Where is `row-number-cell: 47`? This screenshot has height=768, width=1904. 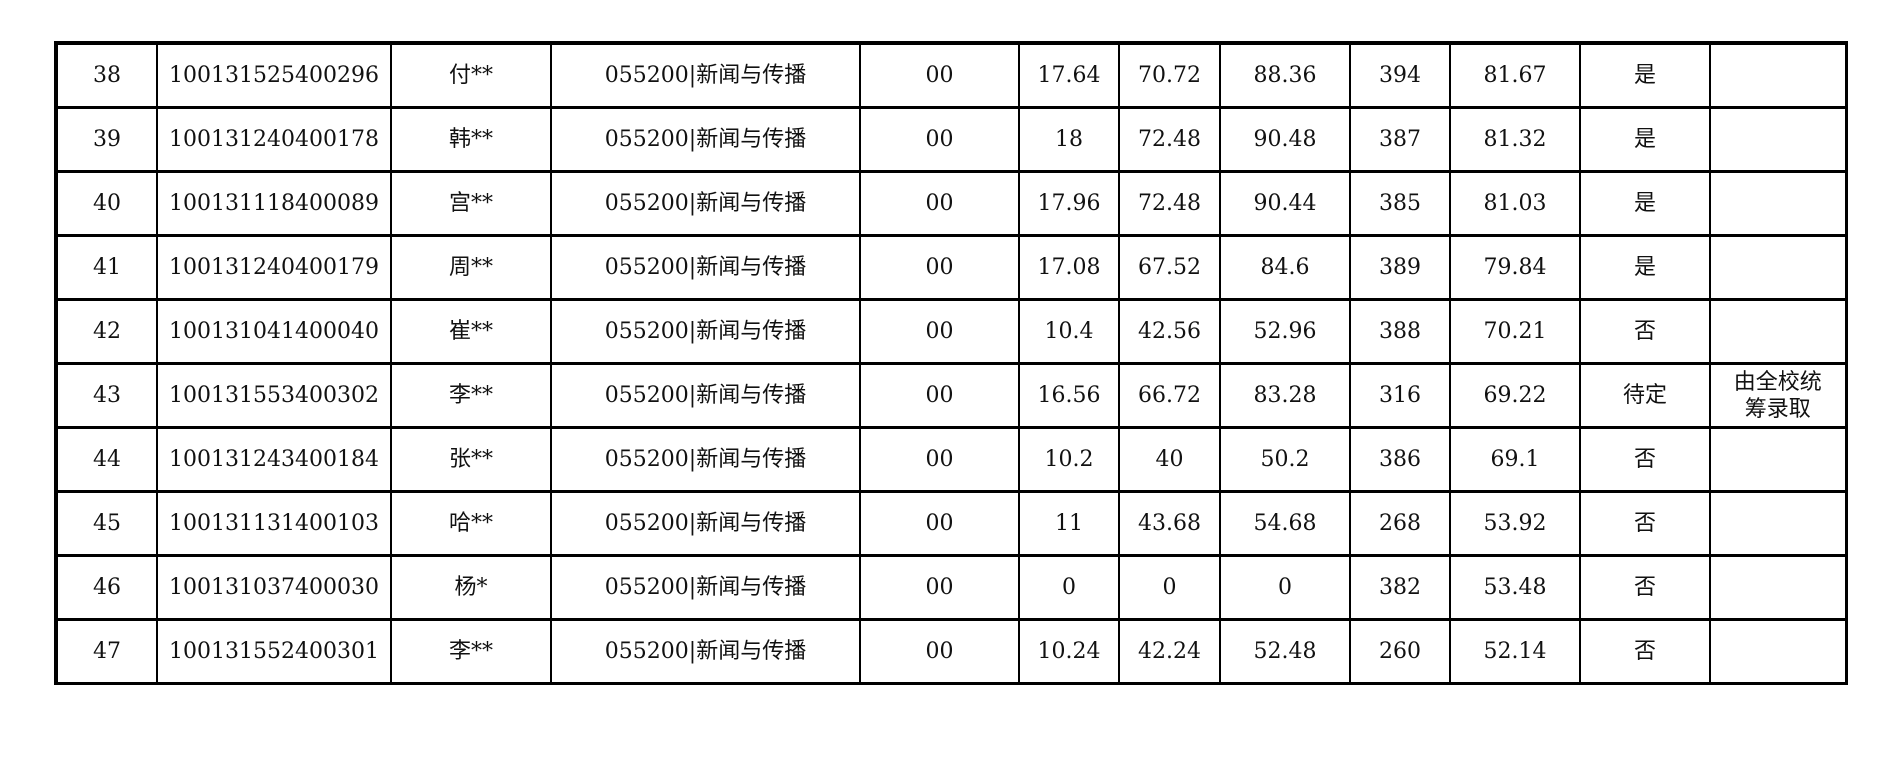
row-number-cell: 47 is located at coordinates (106, 651).